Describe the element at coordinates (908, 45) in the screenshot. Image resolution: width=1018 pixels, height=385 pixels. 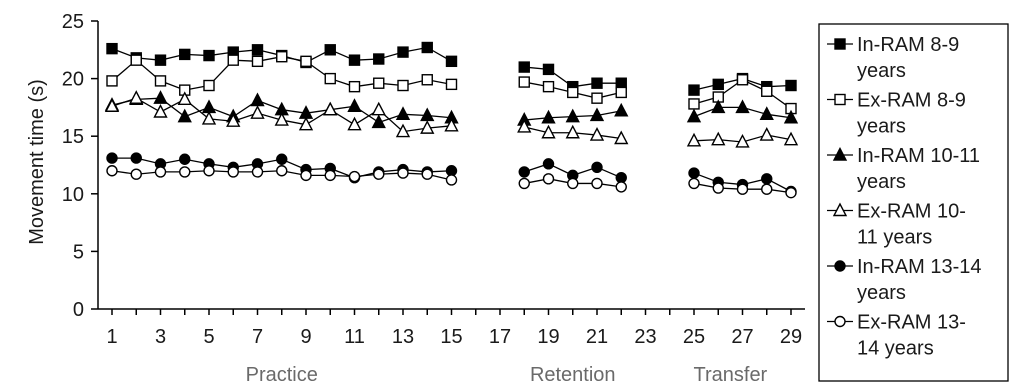
I see `legend-label: In-RAM 8-9` at that location.